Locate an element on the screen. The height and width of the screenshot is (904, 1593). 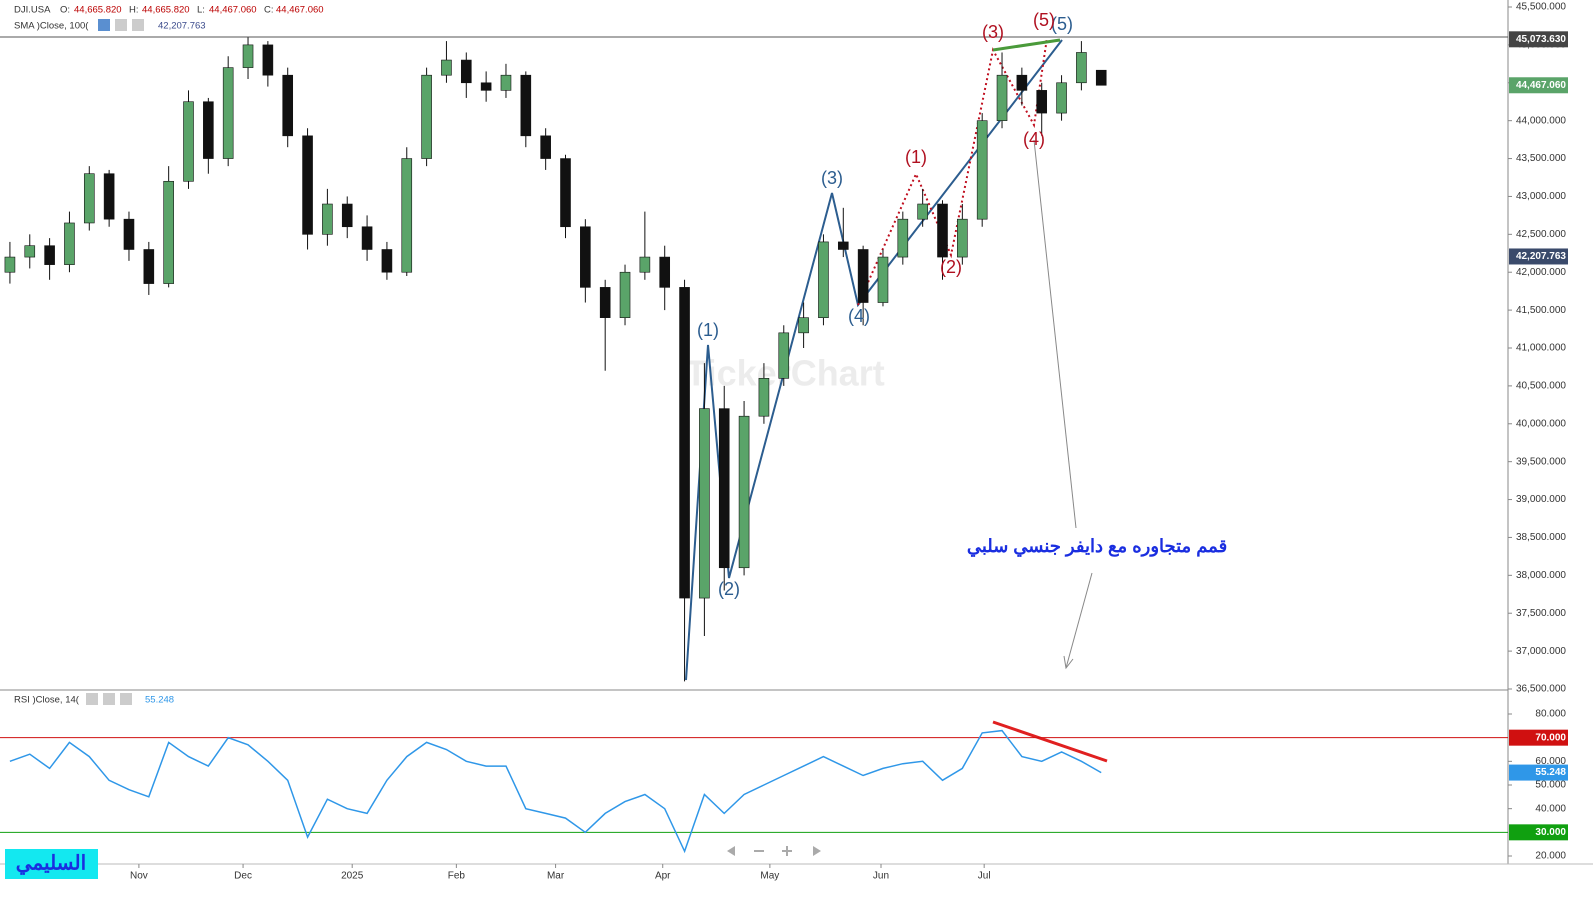
red-wave-line is located at coordinates (952, 171).